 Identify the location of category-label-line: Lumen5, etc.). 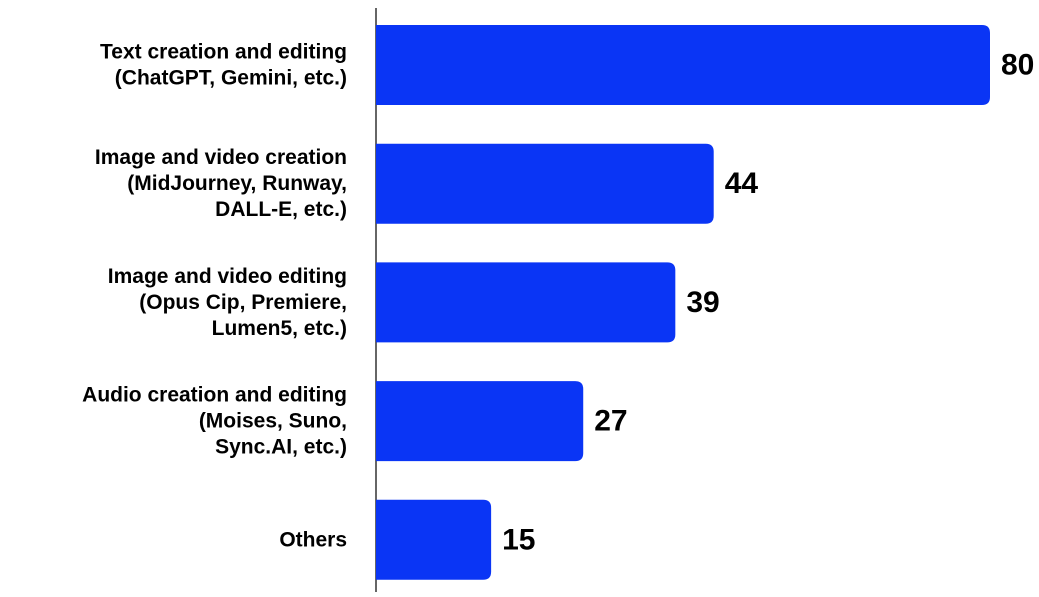
(279, 328).